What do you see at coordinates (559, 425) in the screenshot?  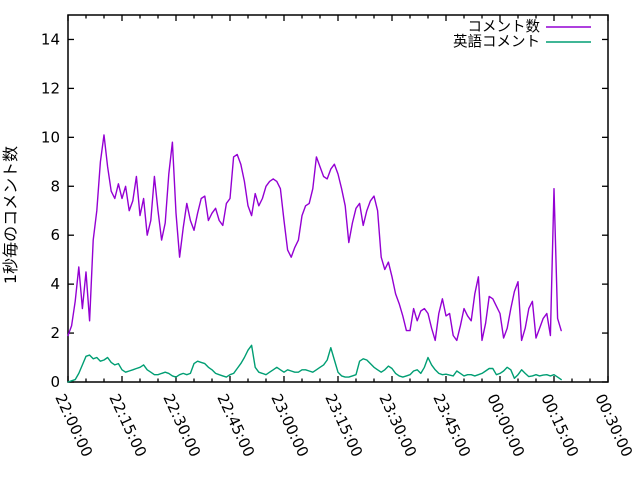 I see `x-tick-label: 00:15:00` at bounding box center [559, 425].